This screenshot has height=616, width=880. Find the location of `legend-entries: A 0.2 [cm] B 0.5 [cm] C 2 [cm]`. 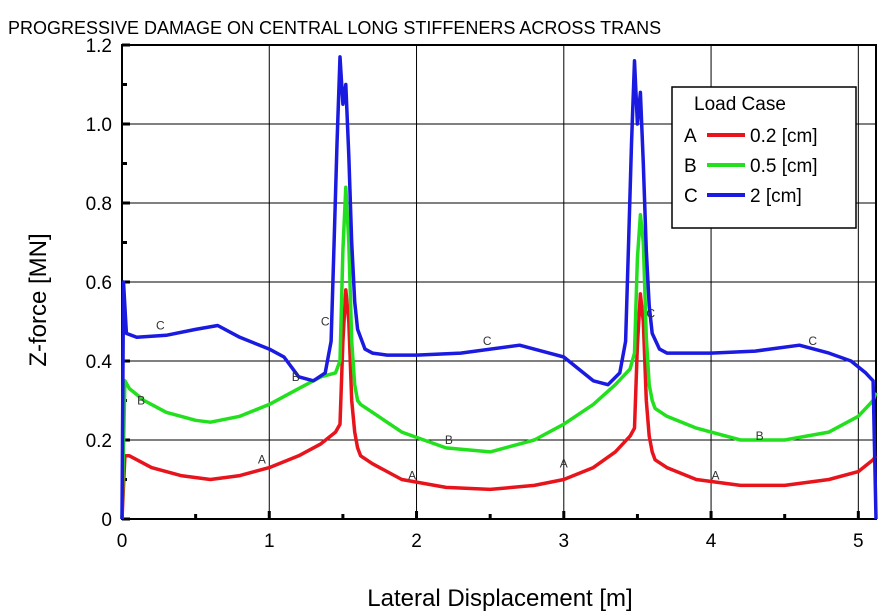

legend-entries: A 0.2 [cm] B 0.5 [cm] C 2 [cm] is located at coordinates (751, 166).